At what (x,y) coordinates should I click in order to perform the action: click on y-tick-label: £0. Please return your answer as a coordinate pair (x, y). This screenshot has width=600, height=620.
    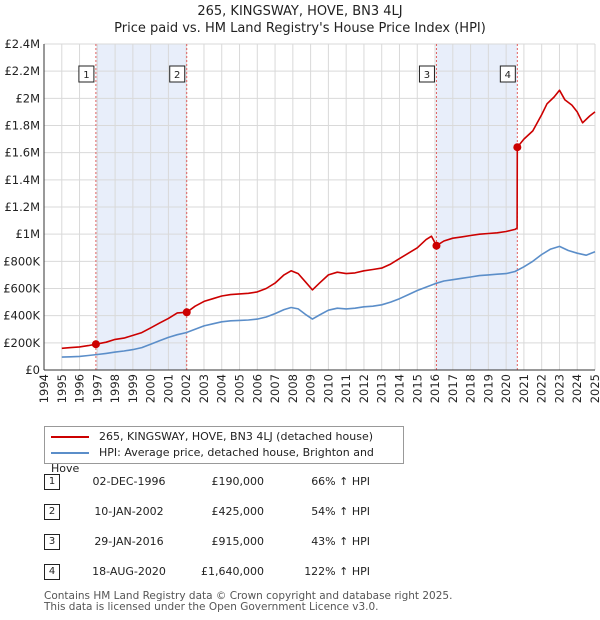
    Looking at the image, I should click on (32, 370).